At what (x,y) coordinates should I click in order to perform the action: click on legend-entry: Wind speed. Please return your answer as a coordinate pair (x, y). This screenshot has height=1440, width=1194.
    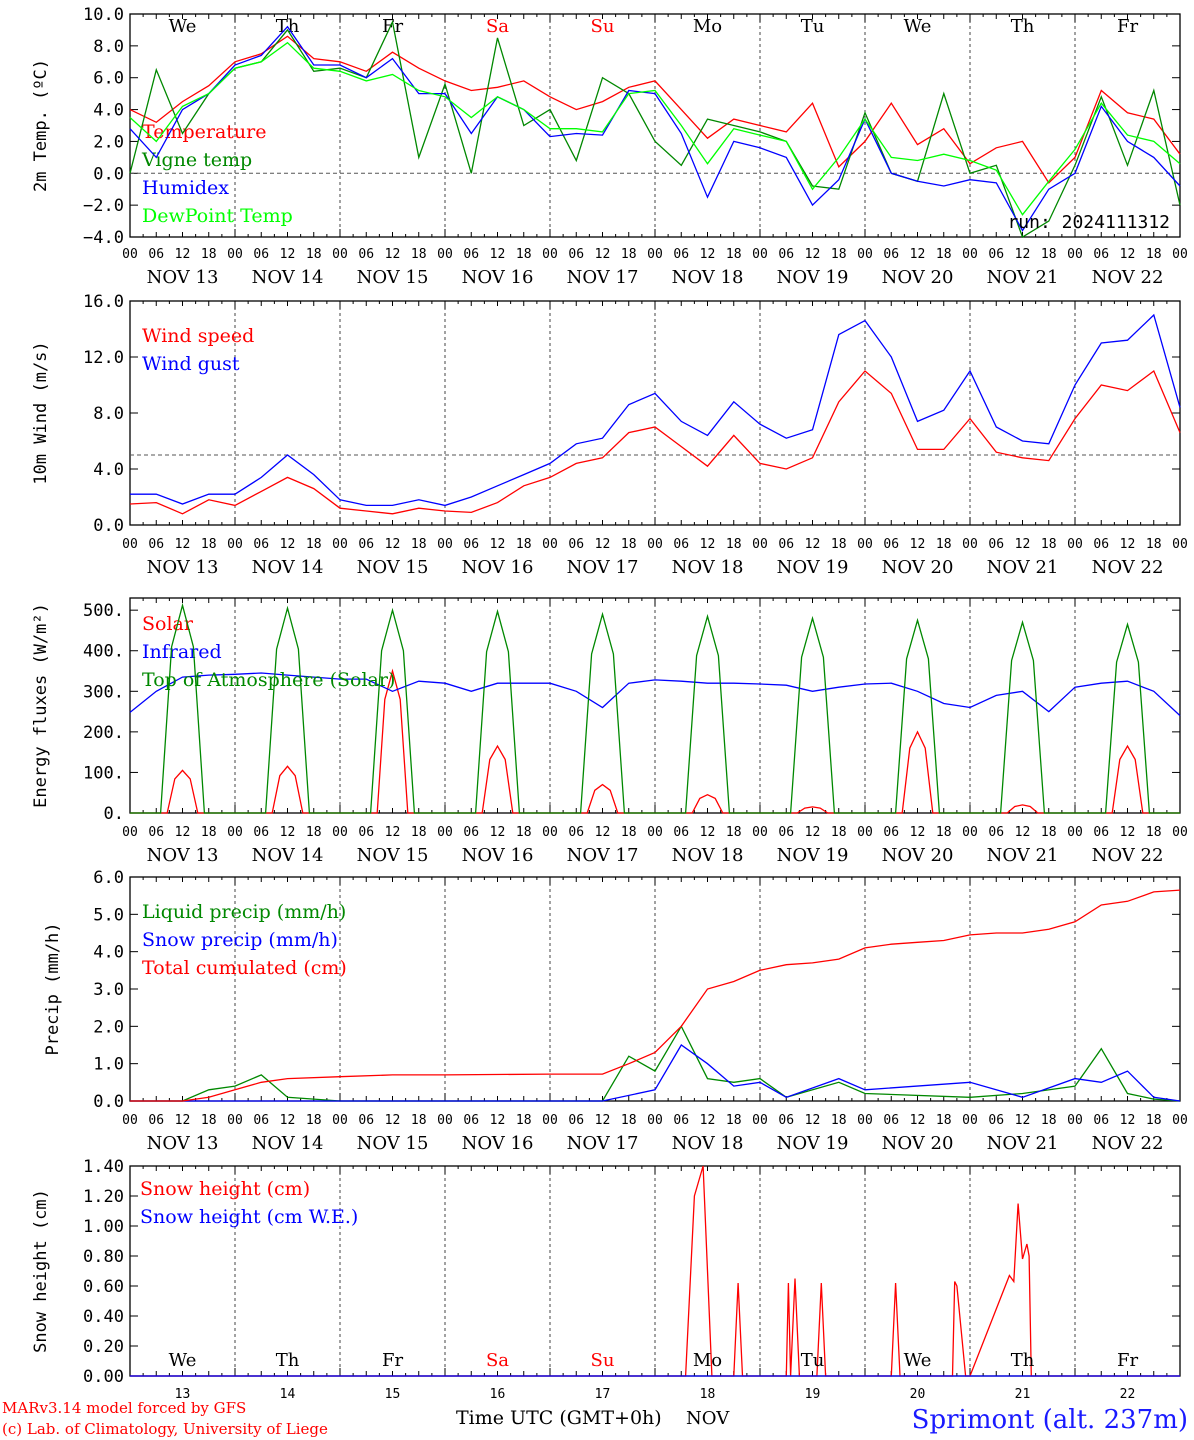
    Looking at the image, I should click on (198, 336).